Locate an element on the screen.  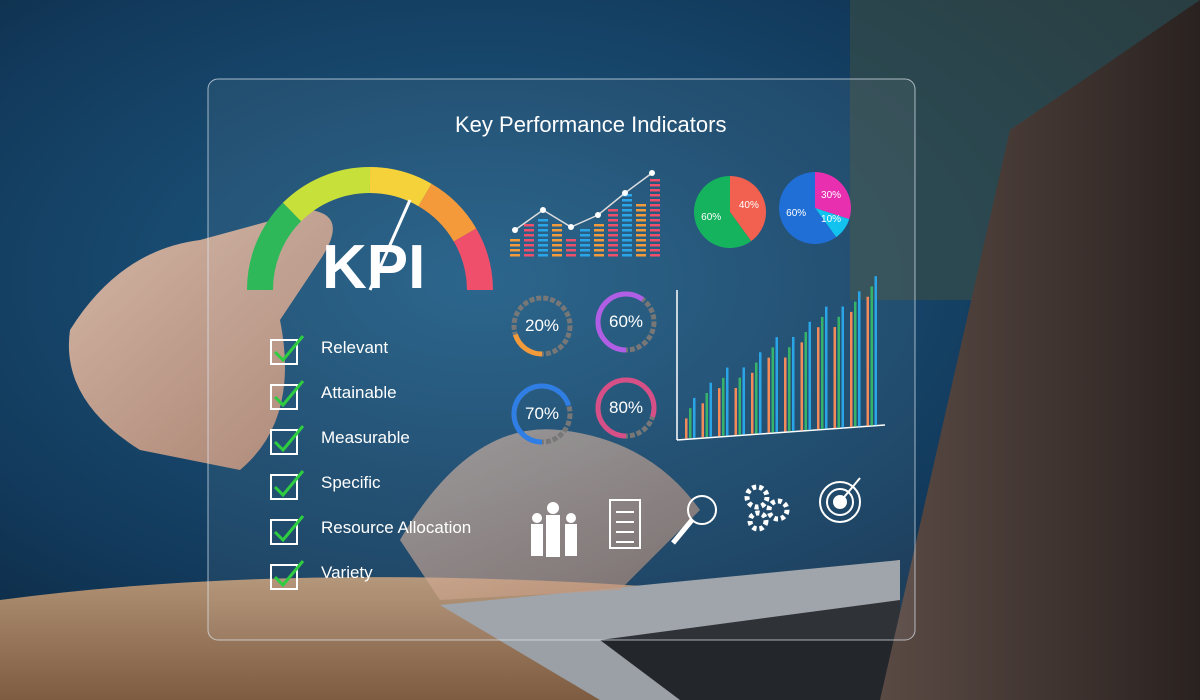
checklist-boxes is located at coordinates (287, 462).